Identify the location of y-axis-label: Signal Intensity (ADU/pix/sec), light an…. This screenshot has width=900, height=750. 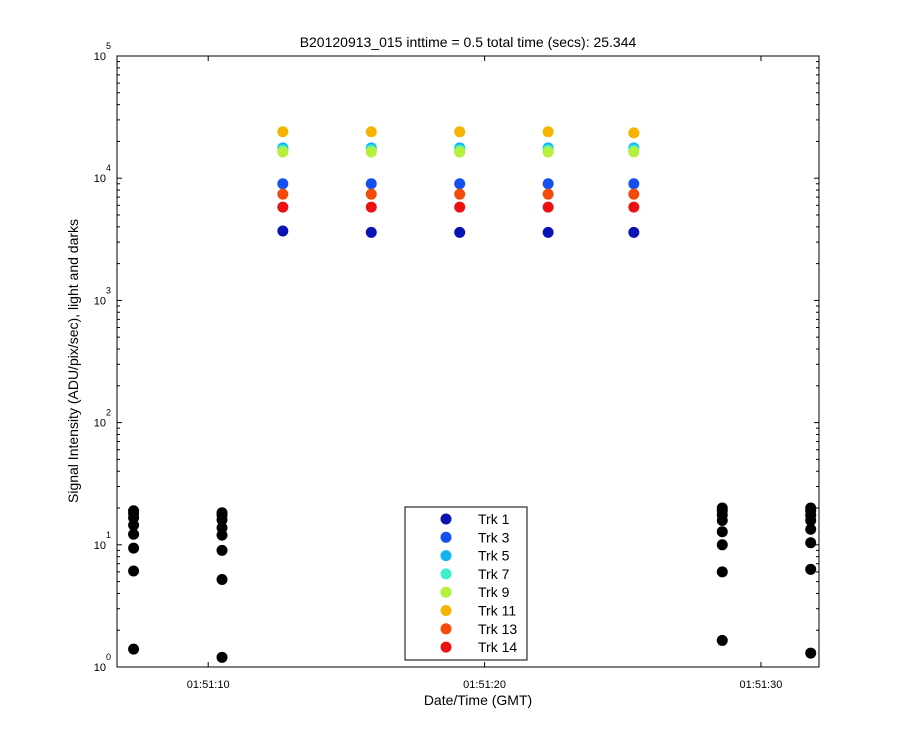
(73, 361).